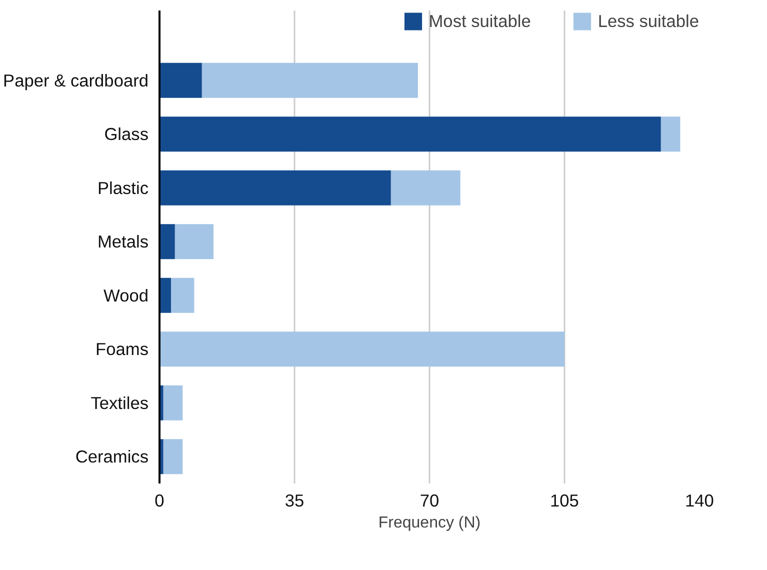 The width and height of the screenshot is (767, 570). I want to click on legend-label: Less suitable, so click(648, 21).